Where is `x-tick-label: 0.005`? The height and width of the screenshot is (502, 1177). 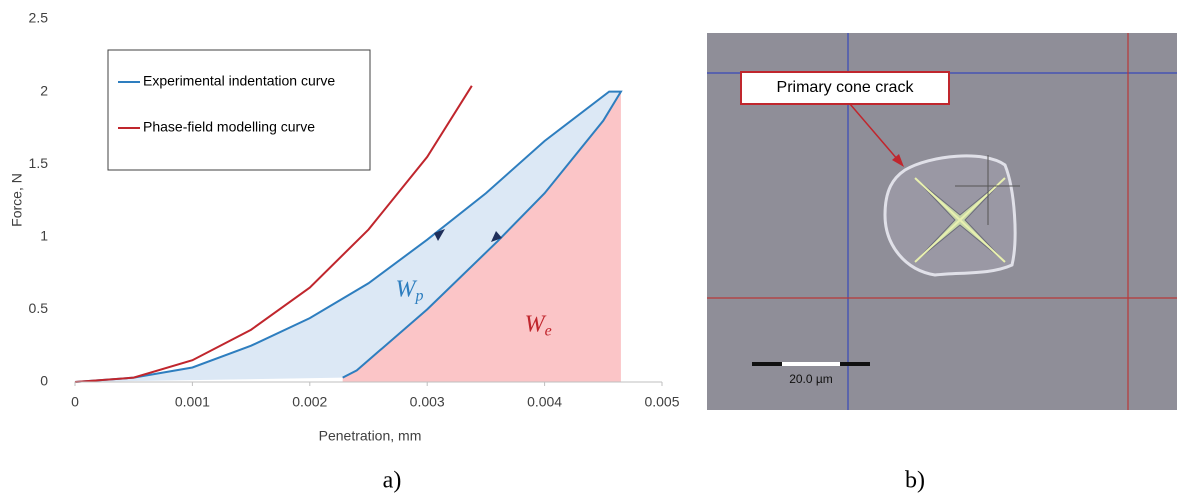
x-tick-label: 0.005 is located at coordinates (661, 402).